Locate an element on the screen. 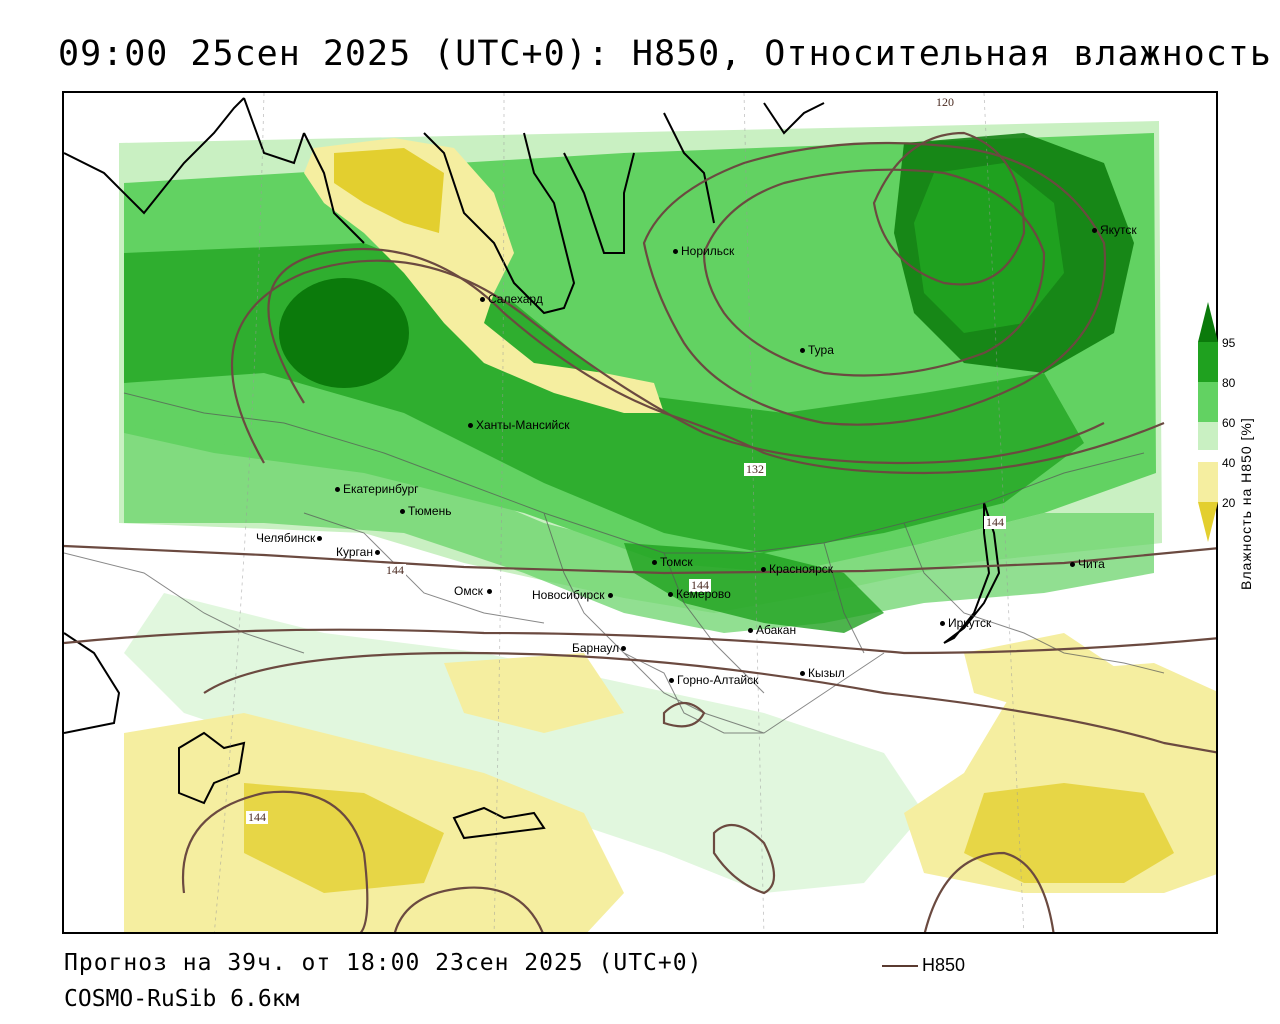 The image size is (1280, 1024). city-omsk: Омск is located at coordinates (474, 591).